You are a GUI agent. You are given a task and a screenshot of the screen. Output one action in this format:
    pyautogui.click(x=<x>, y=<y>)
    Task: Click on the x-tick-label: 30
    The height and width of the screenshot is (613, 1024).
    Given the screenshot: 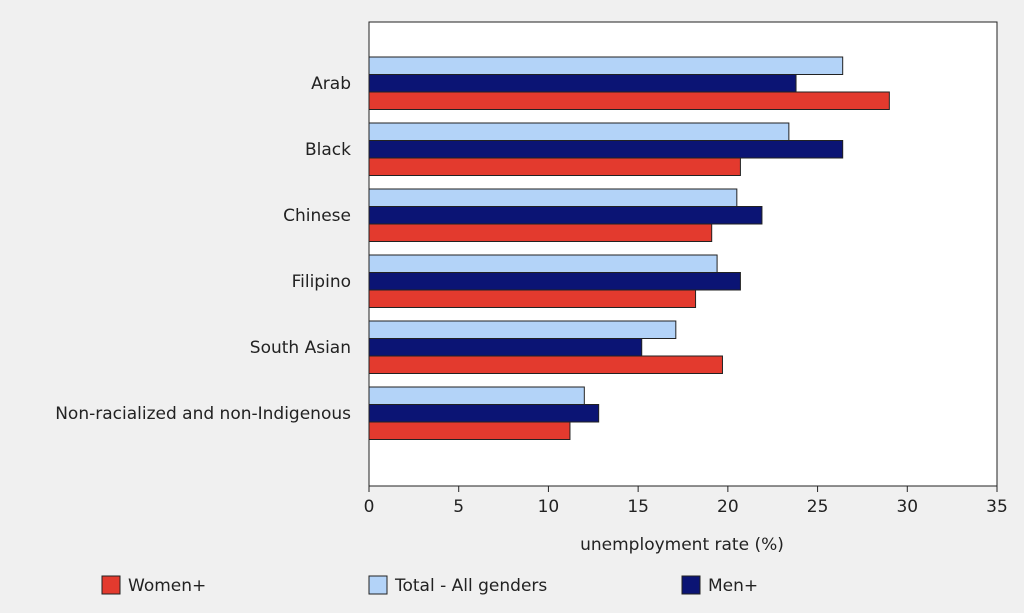 What is the action you would take?
    pyautogui.click(x=907, y=507)
    